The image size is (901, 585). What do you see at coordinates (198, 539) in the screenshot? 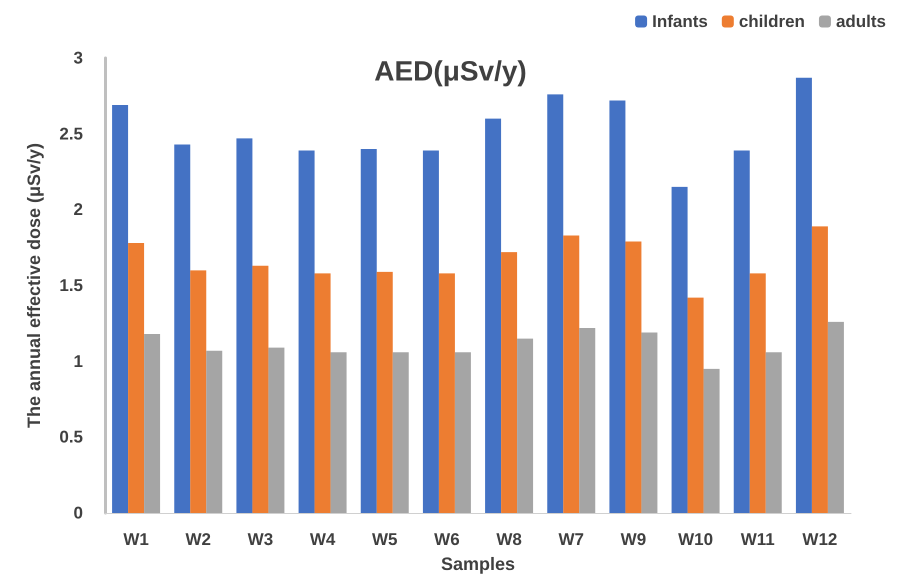
I see `x-tick-label: W2` at bounding box center [198, 539].